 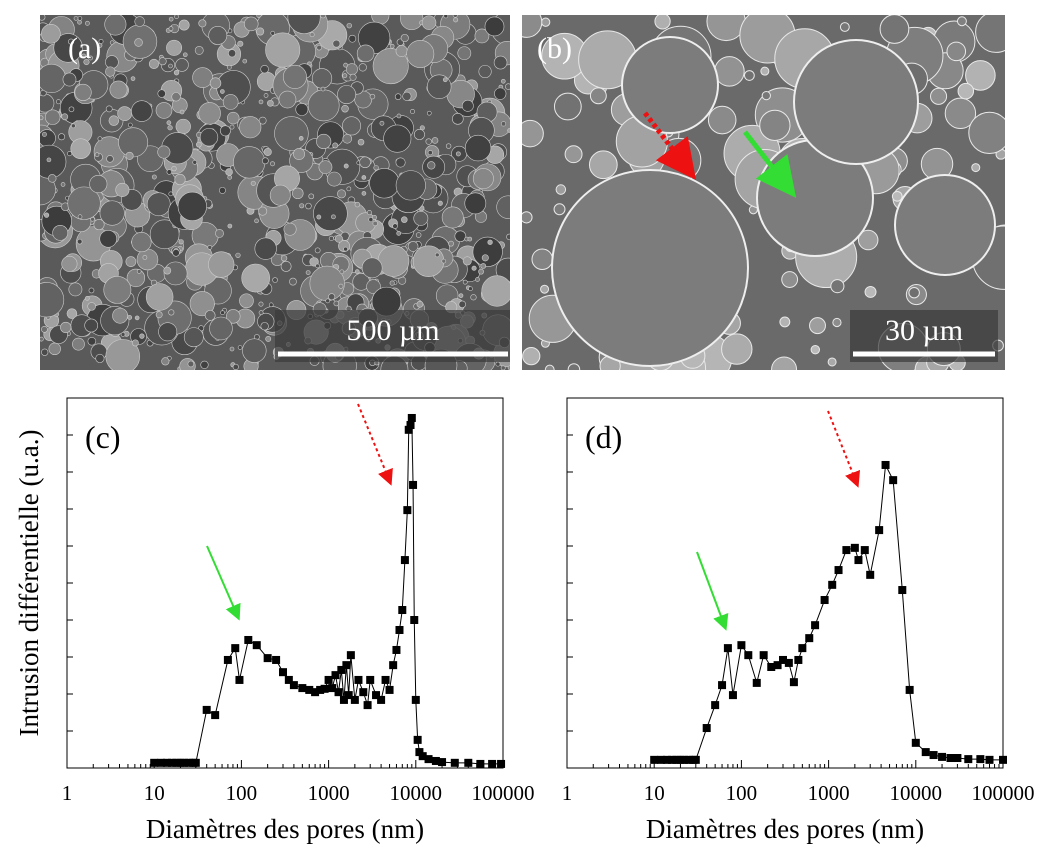 What do you see at coordinates (67, 793) in the screenshot?
I see `x-tick-label: 1` at bounding box center [67, 793].